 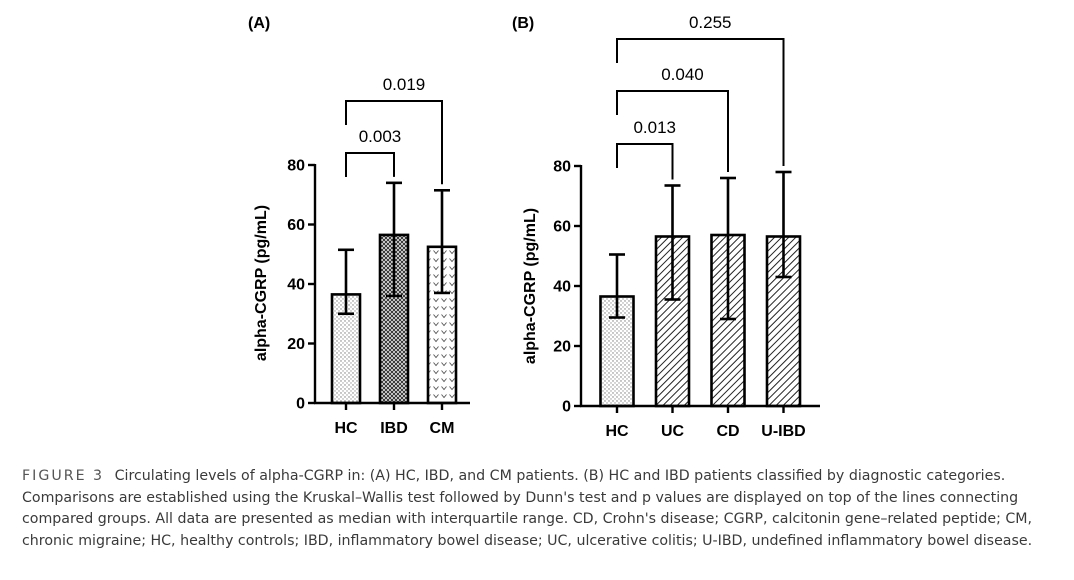 What do you see at coordinates (394, 428) in the screenshot?
I see `x-tick-label-ibd: IBD` at bounding box center [394, 428].